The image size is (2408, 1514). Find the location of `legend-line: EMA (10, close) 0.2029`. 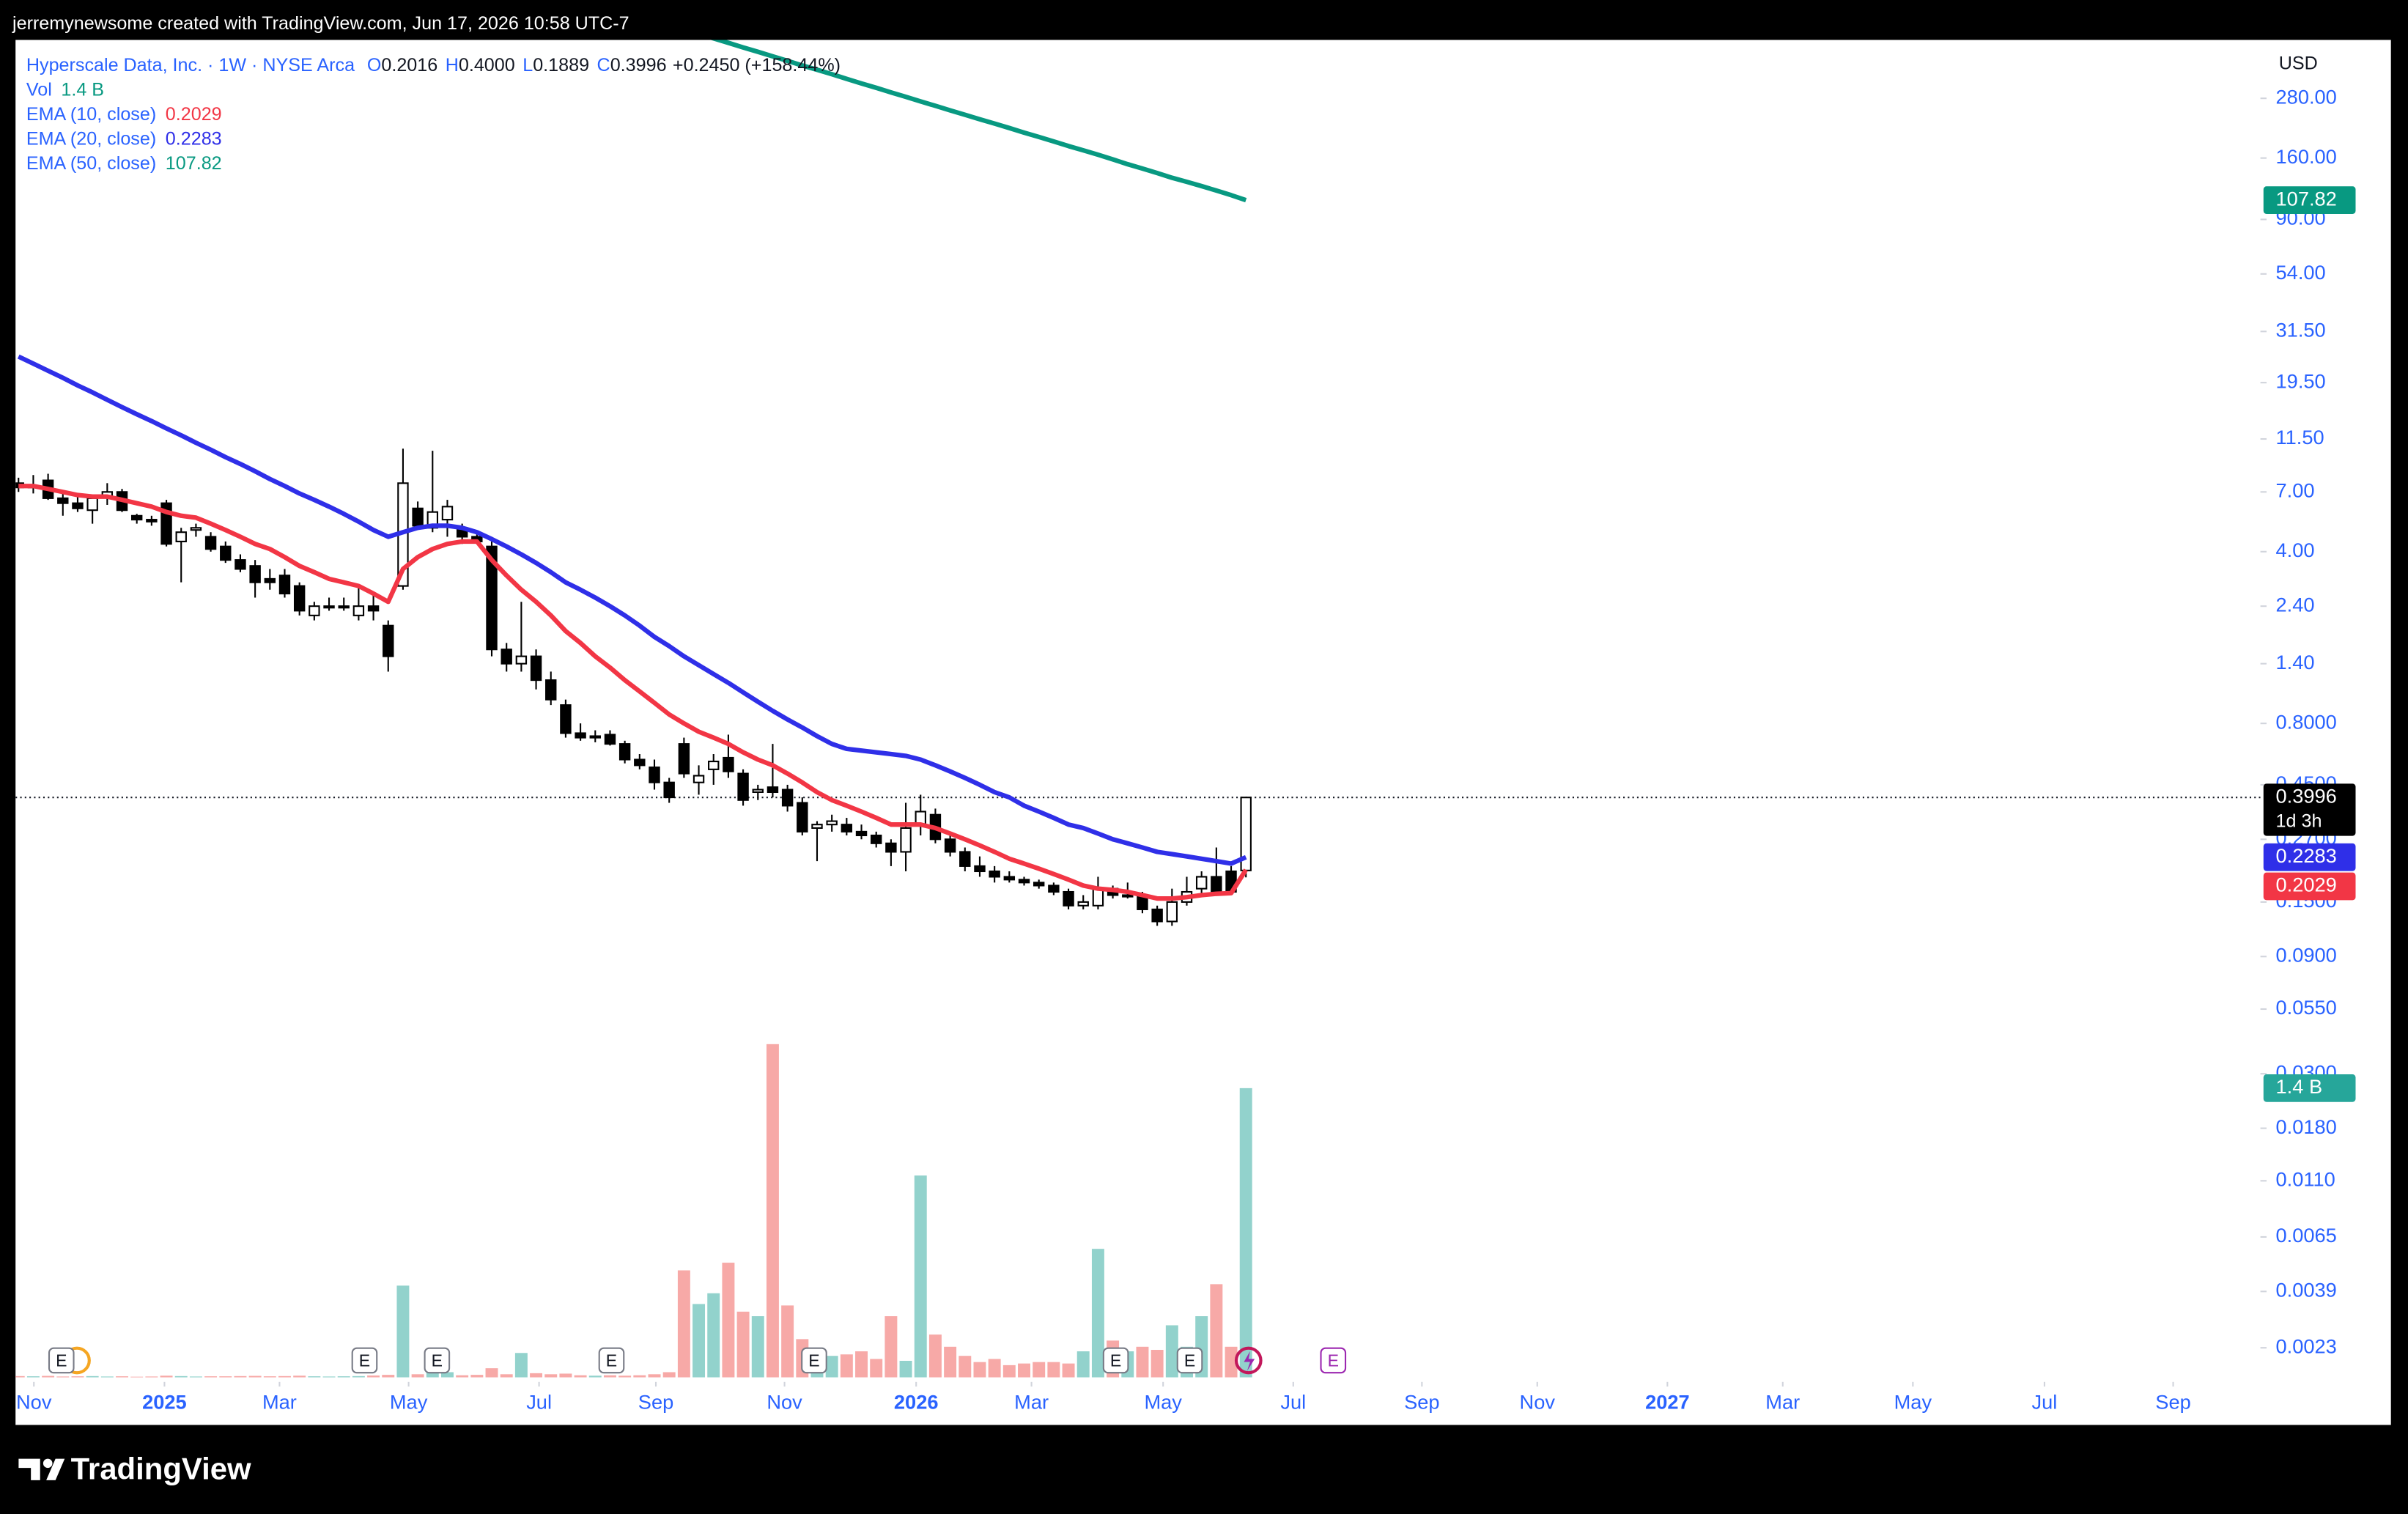

legend-line: EMA (10, close) 0.2029 is located at coordinates (124, 114).